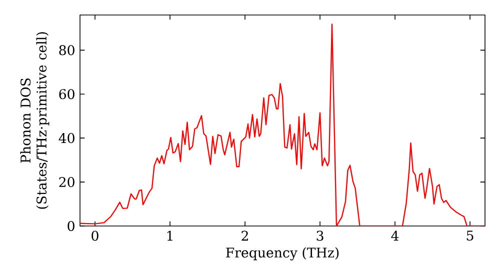  I want to click on x-tick-label: 5, so click(470, 235).